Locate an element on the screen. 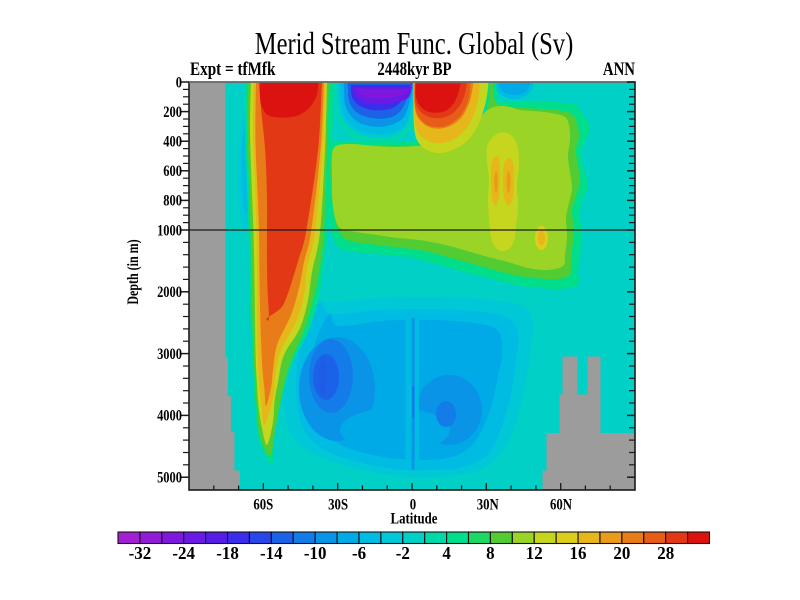 The height and width of the screenshot is (600, 800). svg-text: -14 is located at coordinates (271, 553).